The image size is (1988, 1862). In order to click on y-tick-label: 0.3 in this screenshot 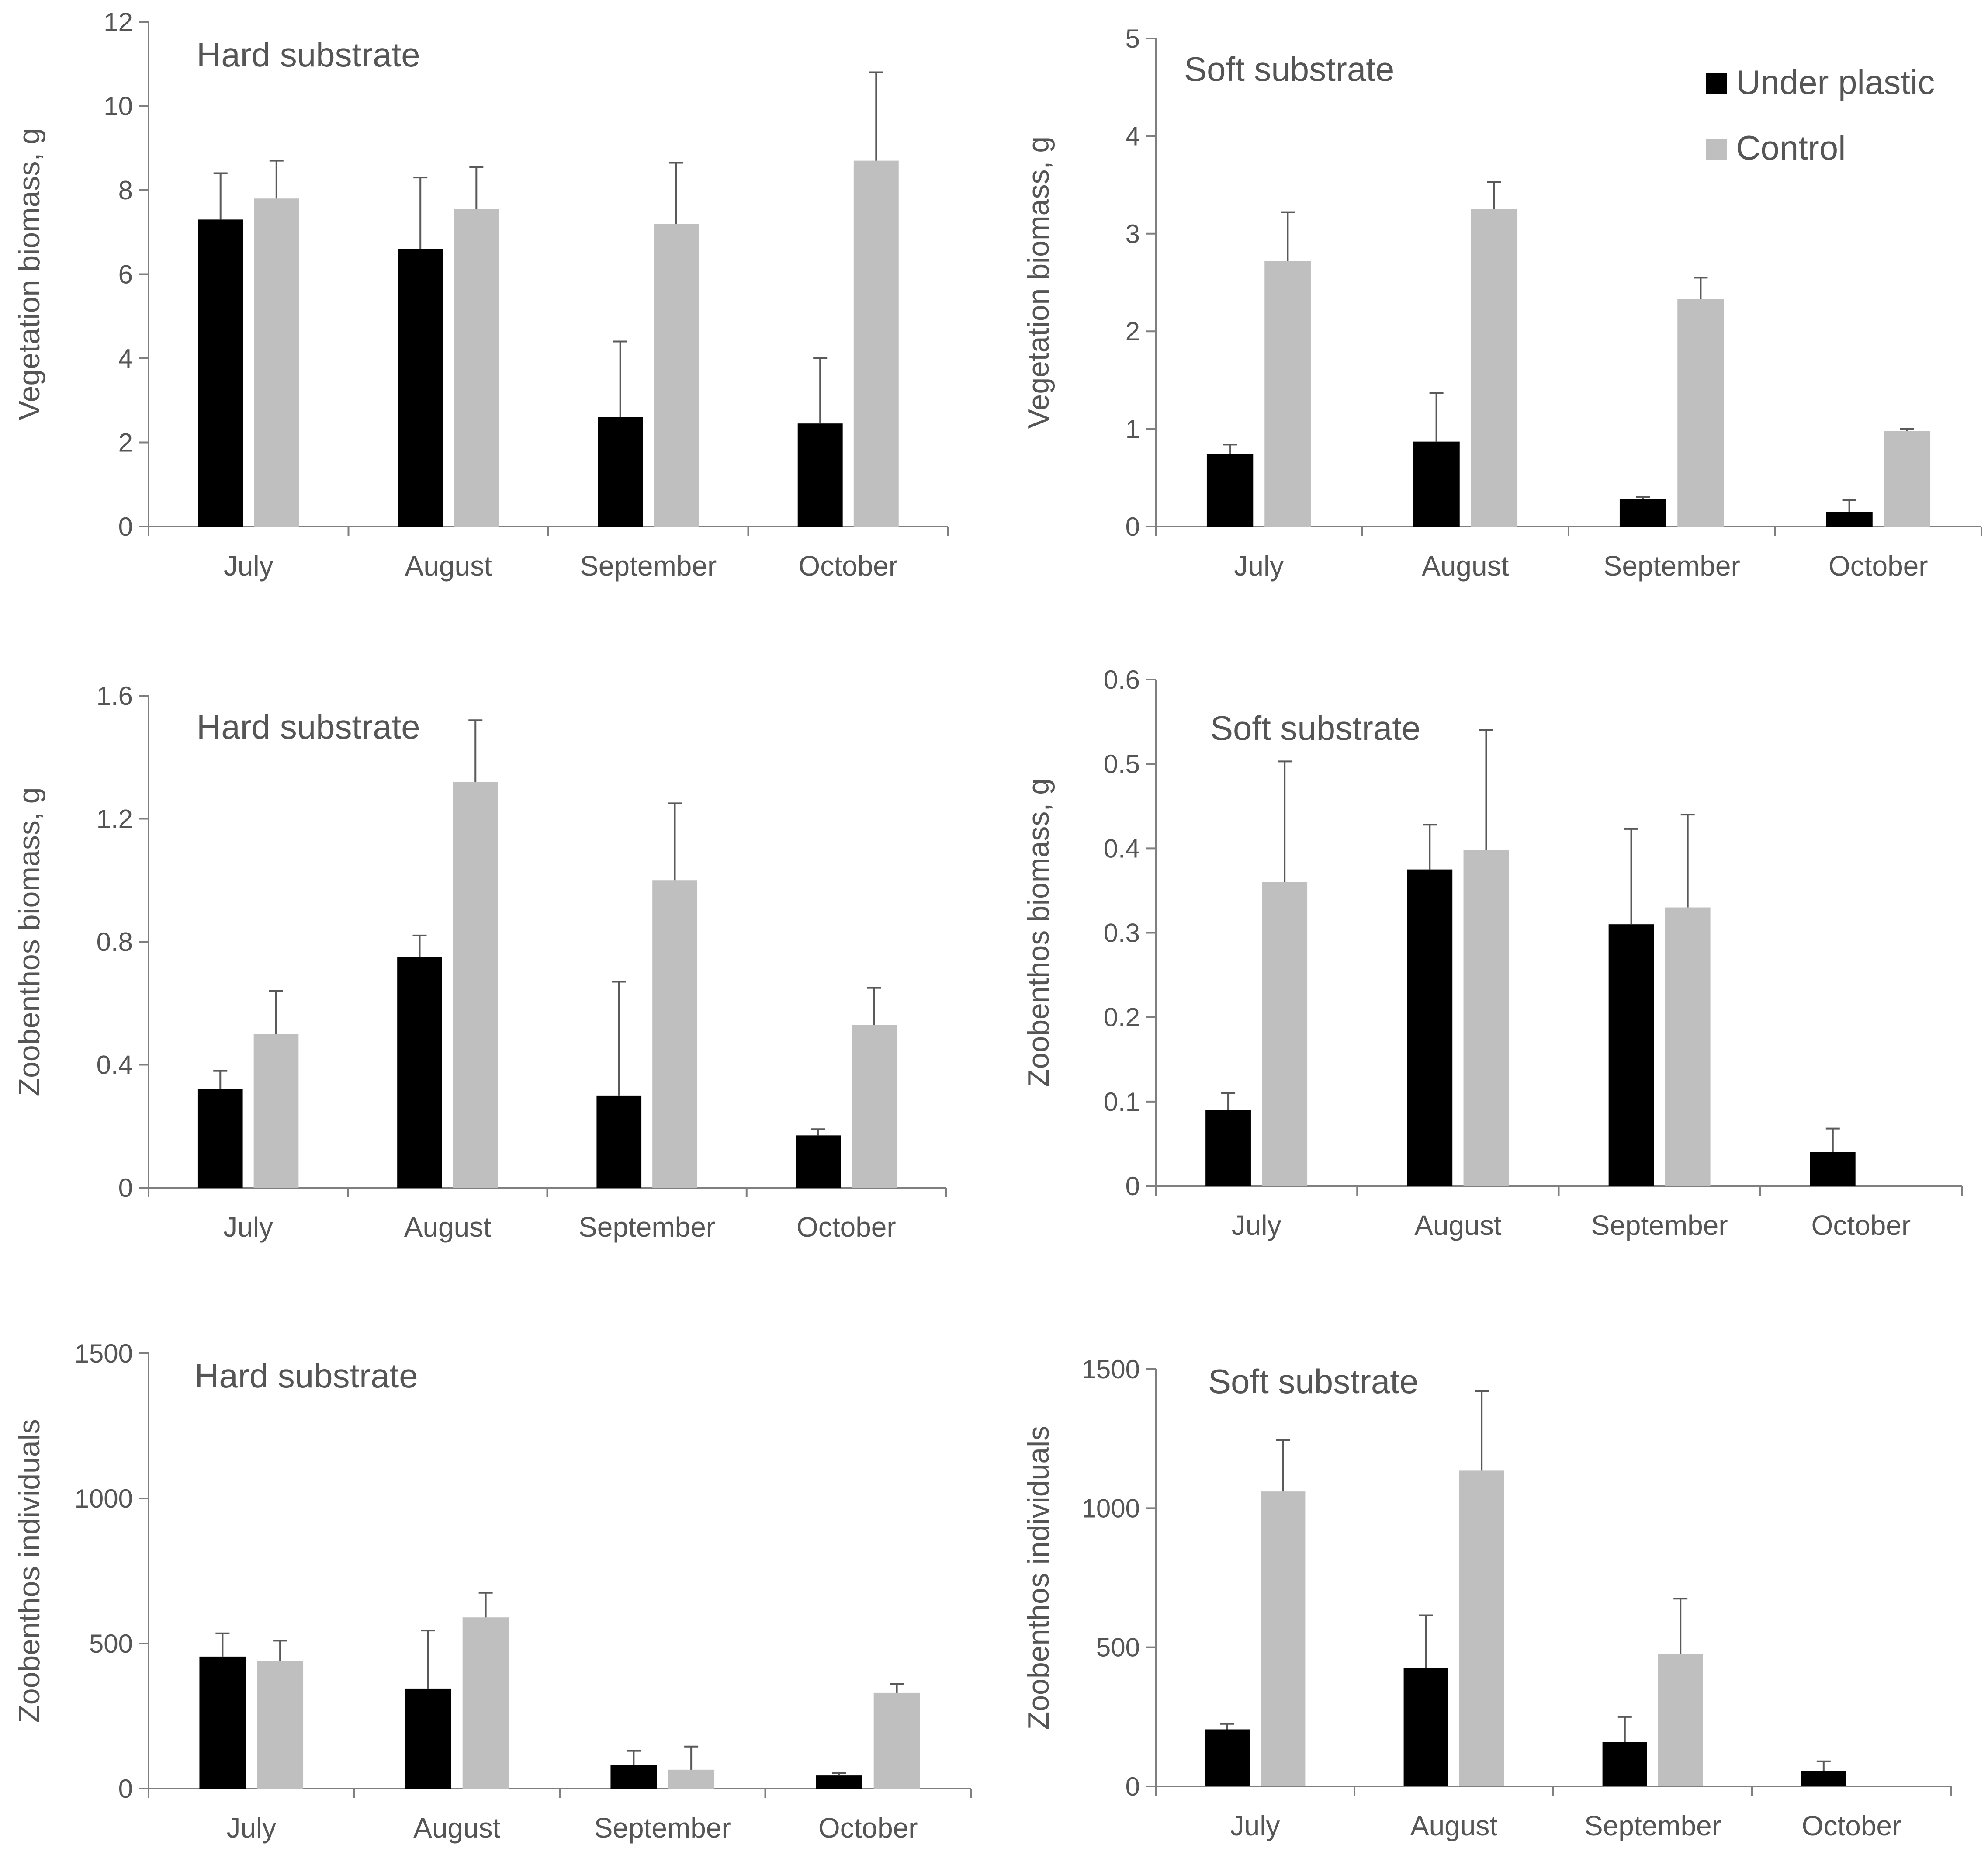, I will do `click(1122, 934)`.